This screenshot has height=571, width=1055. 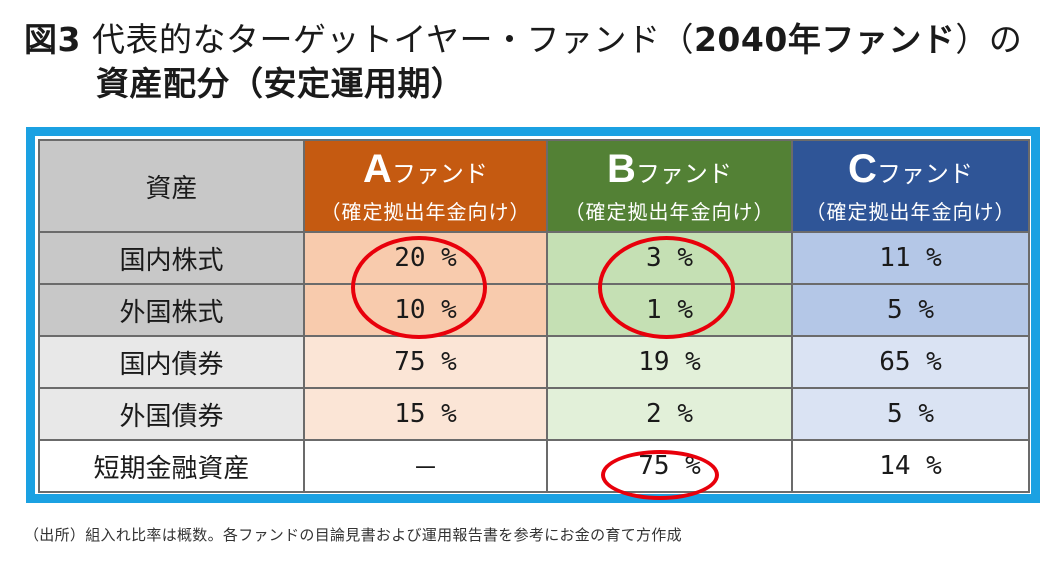 I want to click on fund-b-header: Bファンド （確定拠出年金向け）, so click(x=669, y=186).